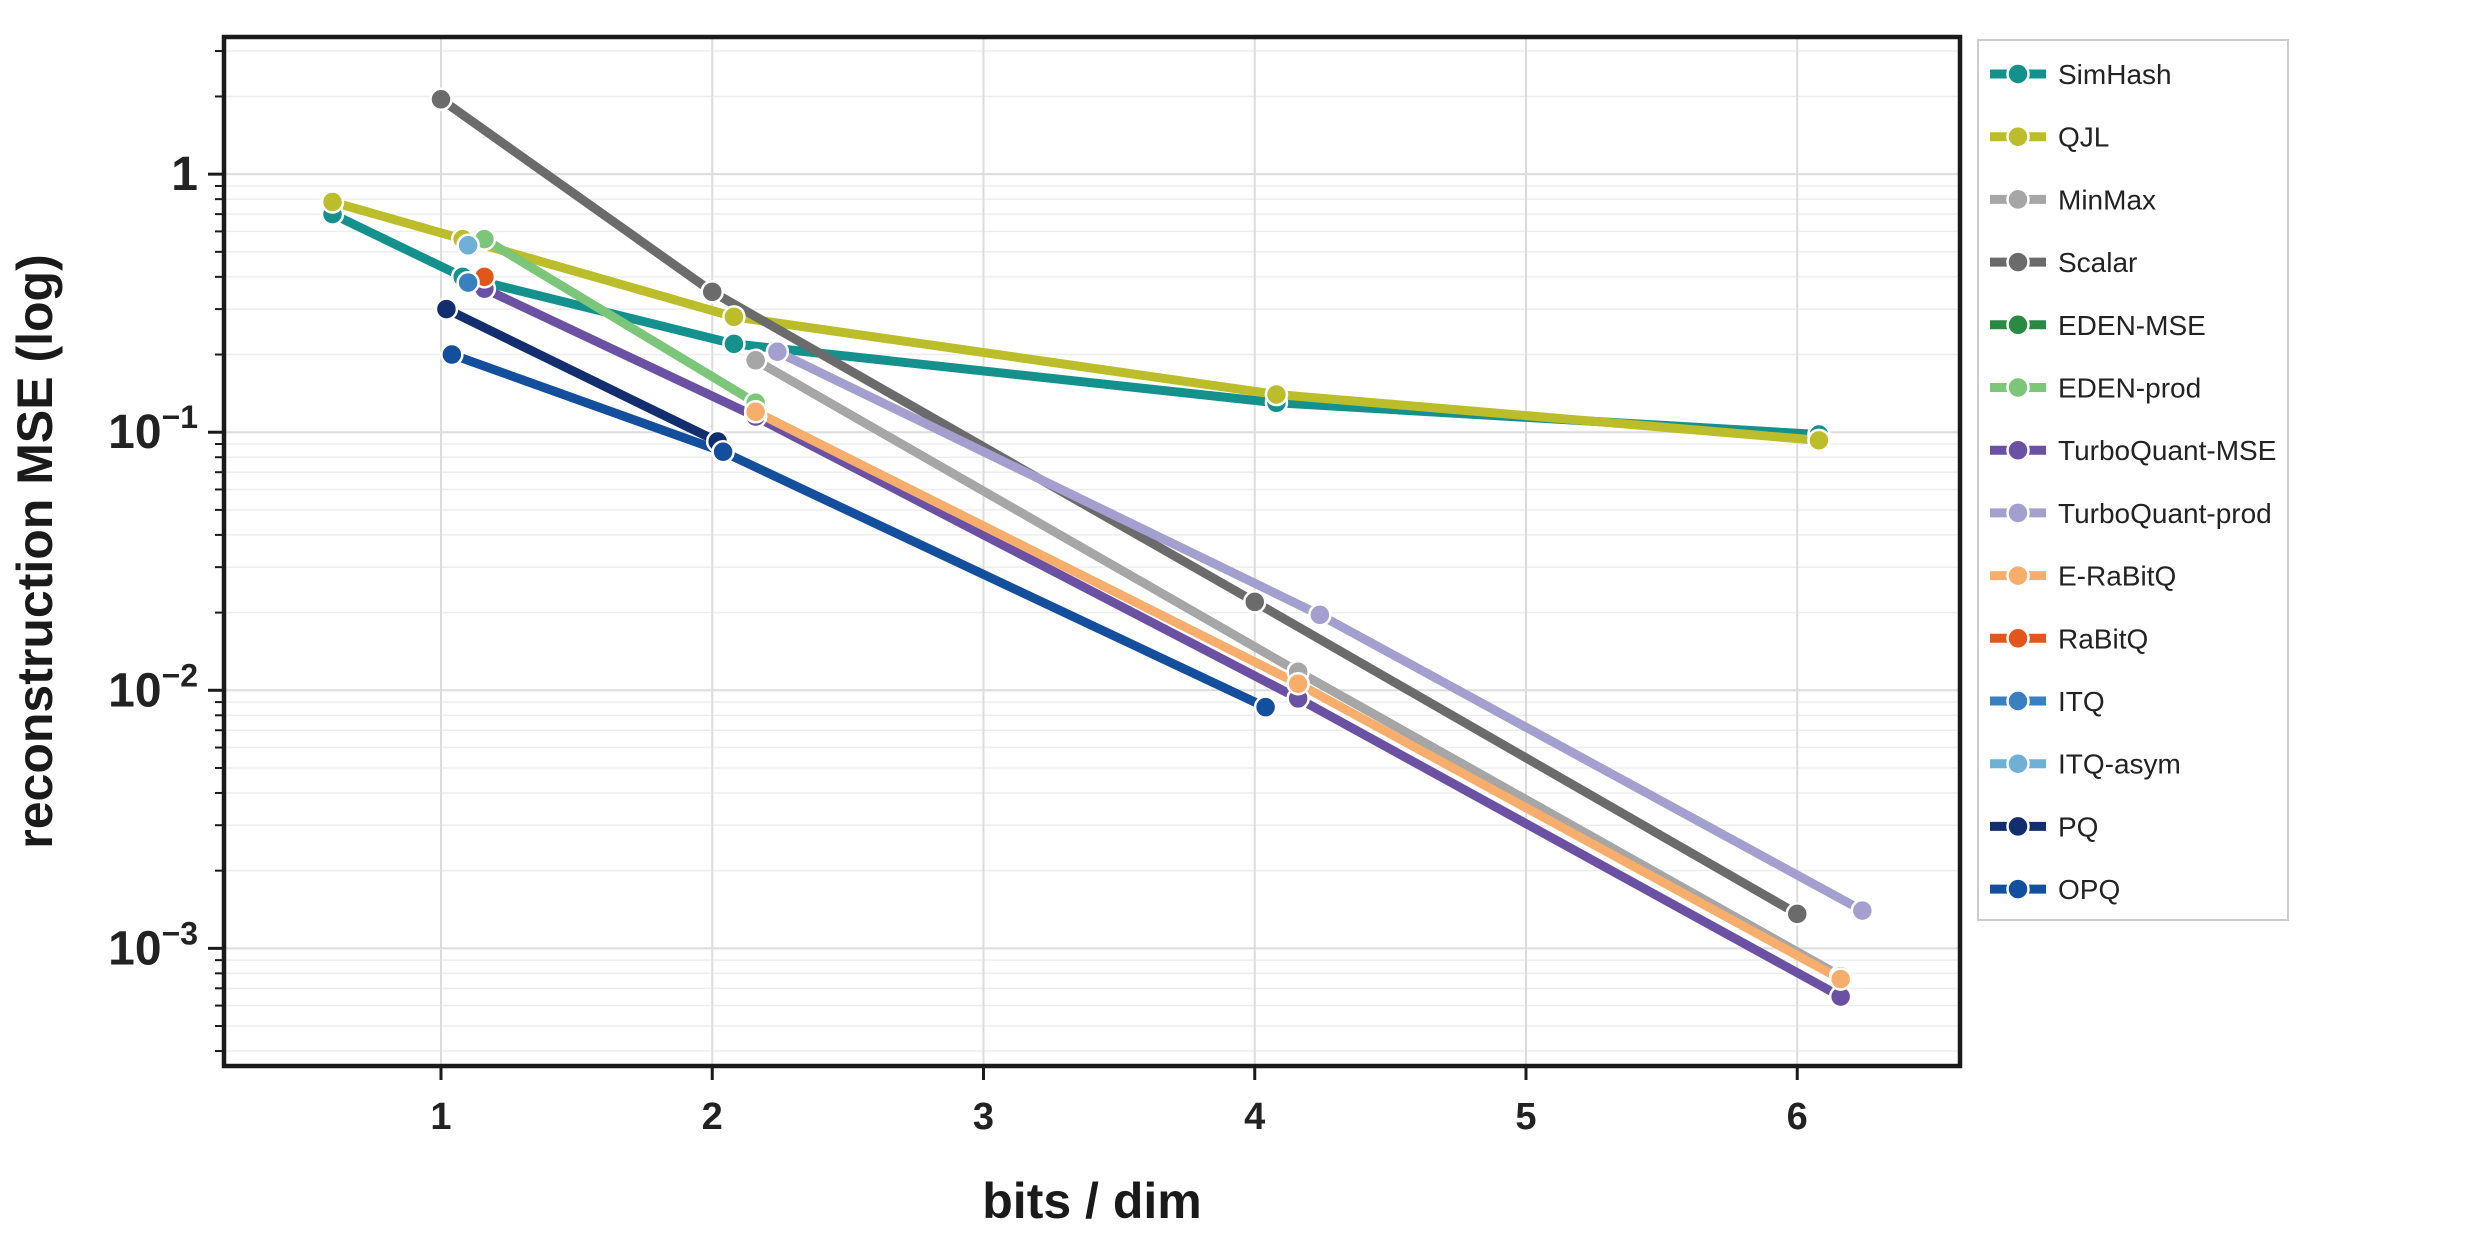  Describe the element at coordinates (712, 1117) in the screenshot. I see `x-tick-label: 2` at that location.